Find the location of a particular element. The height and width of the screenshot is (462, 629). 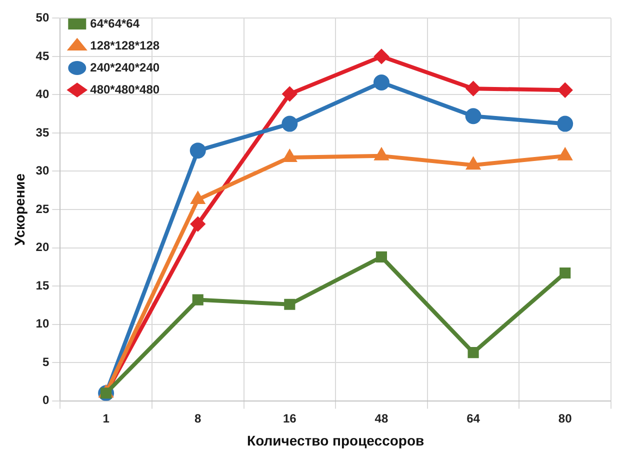

y-tick-label: 35 is located at coordinates (43, 132).